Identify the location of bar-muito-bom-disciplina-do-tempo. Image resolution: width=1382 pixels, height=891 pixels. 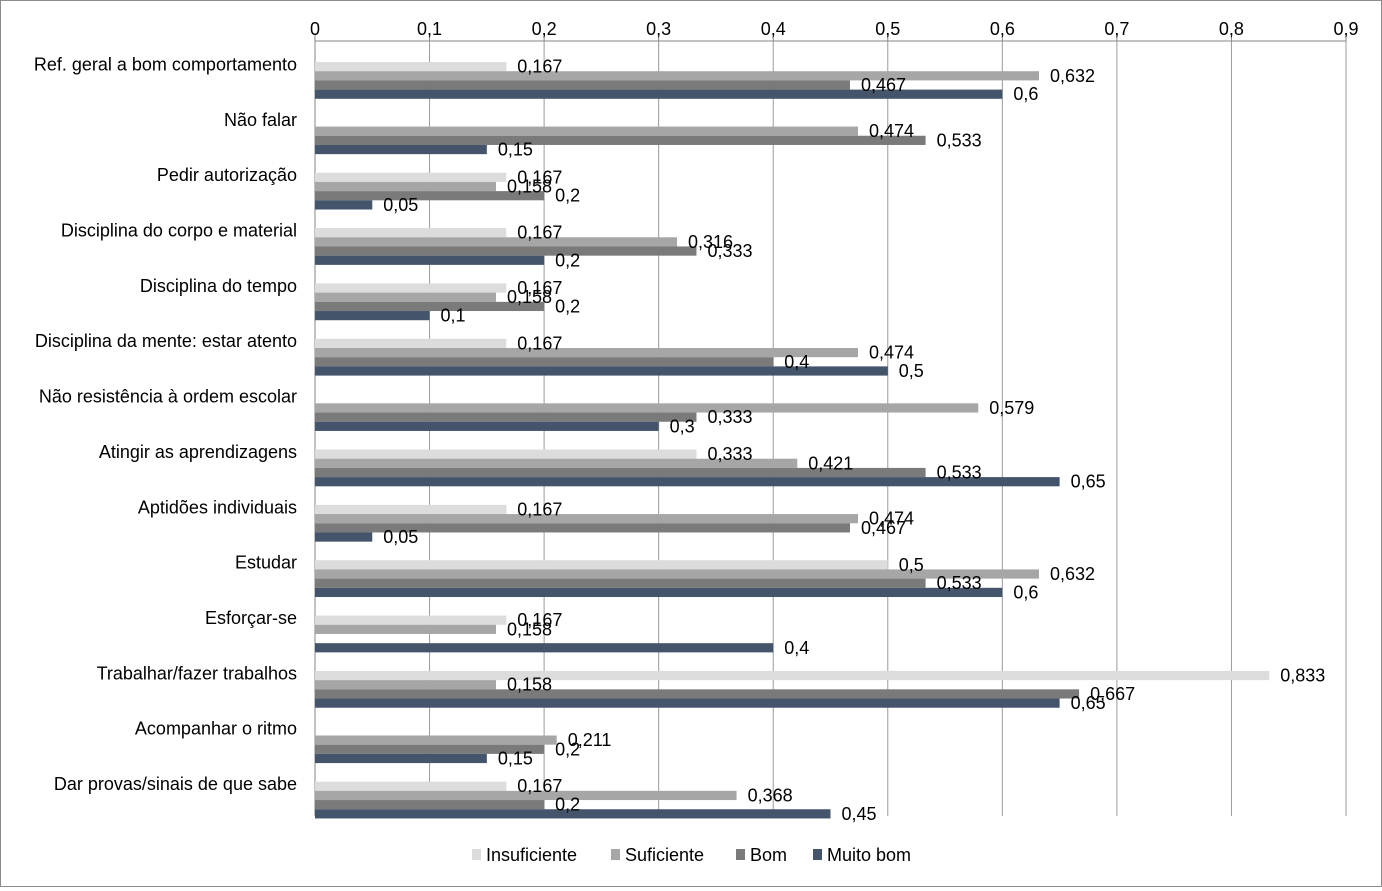
(372, 316).